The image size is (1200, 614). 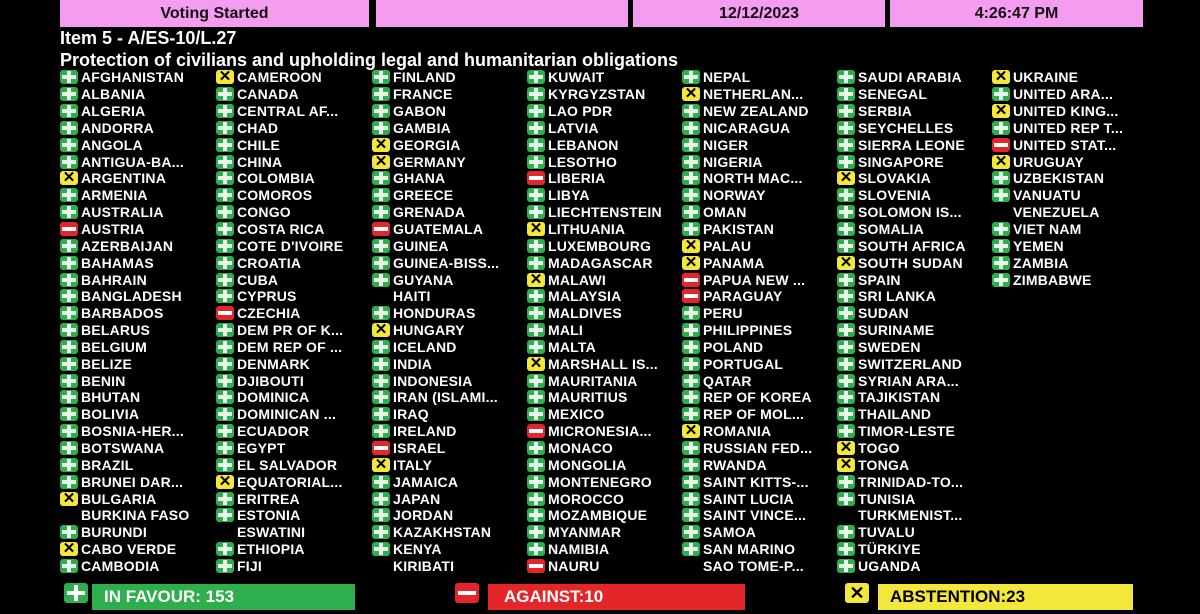 What do you see at coordinates (1038, 245) in the screenshot?
I see `country-name: YEMEN` at bounding box center [1038, 245].